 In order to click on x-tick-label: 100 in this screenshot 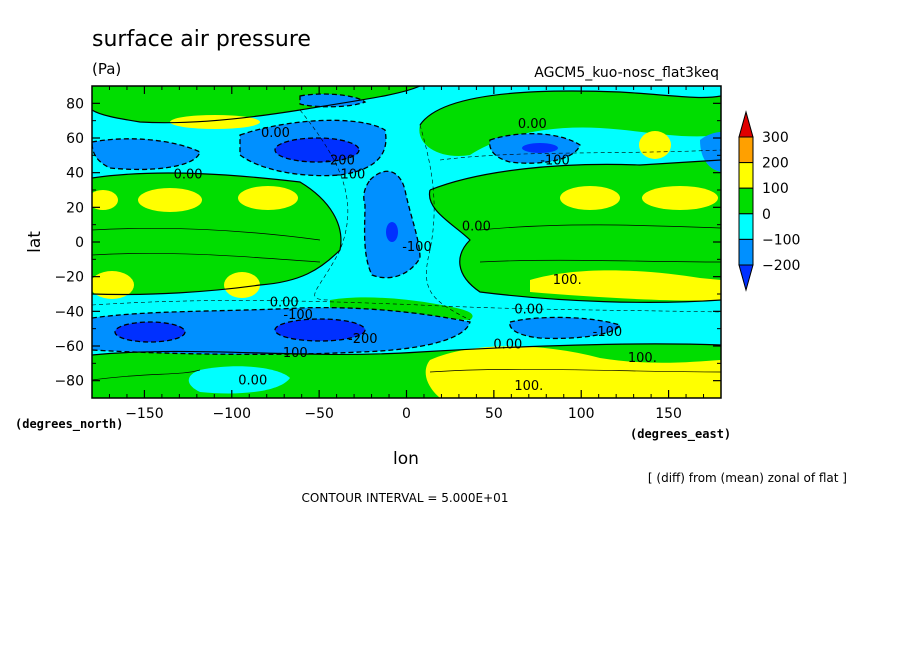, I will do `click(581, 414)`.